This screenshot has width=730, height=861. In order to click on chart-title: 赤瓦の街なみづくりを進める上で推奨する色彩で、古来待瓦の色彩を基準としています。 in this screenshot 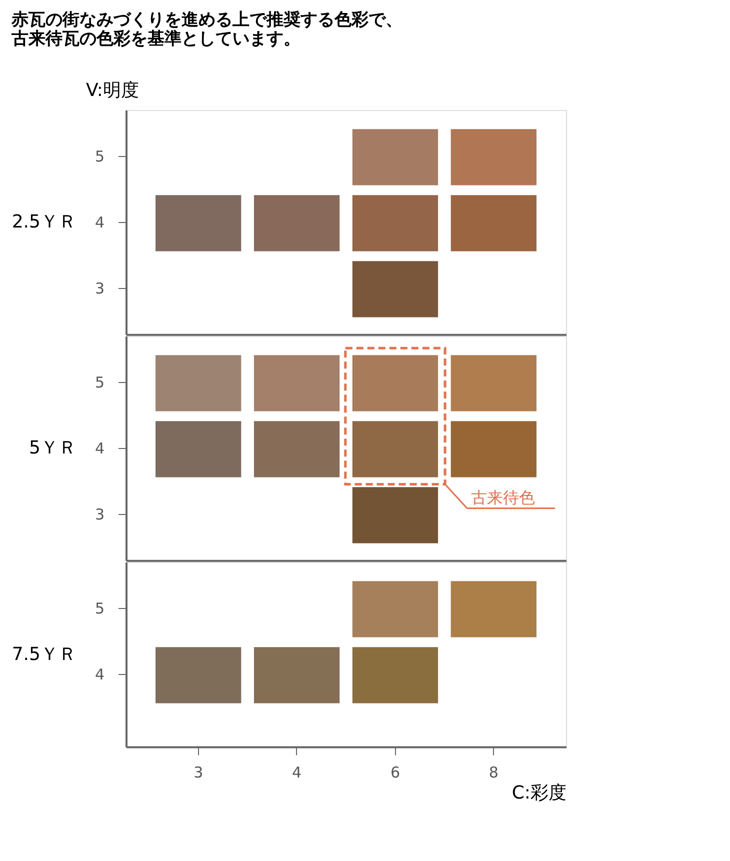, I will do `click(206, 29)`.